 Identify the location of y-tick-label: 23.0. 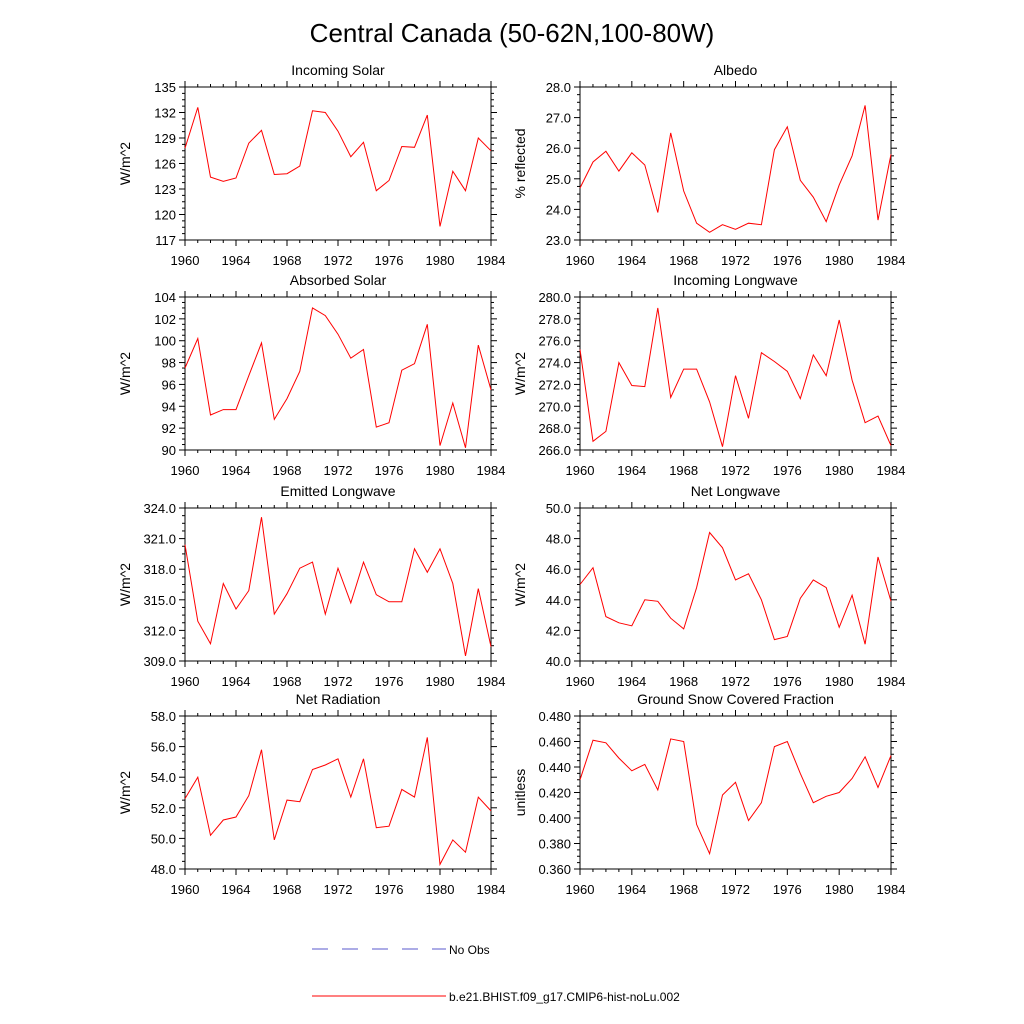
(558, 240).